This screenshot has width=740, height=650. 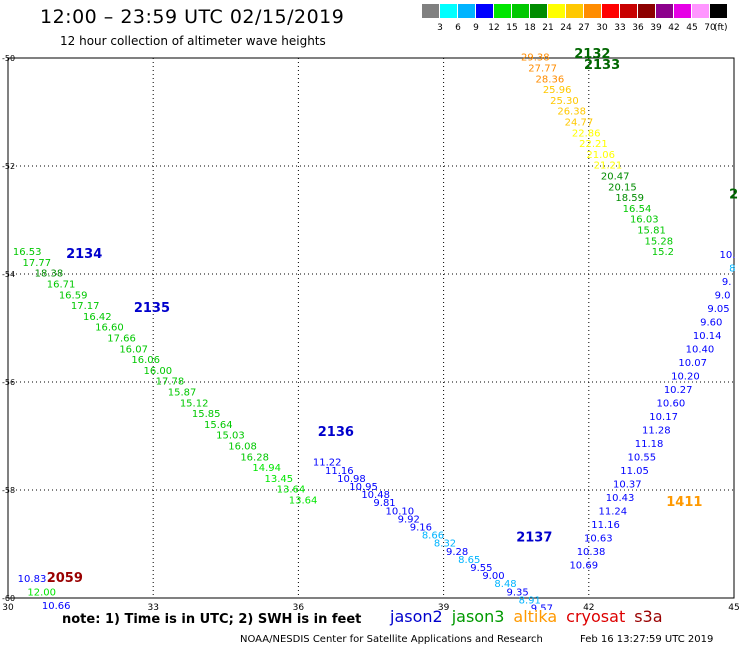 I want to click on swh-value: 10.10, so click(x=400, y=511).